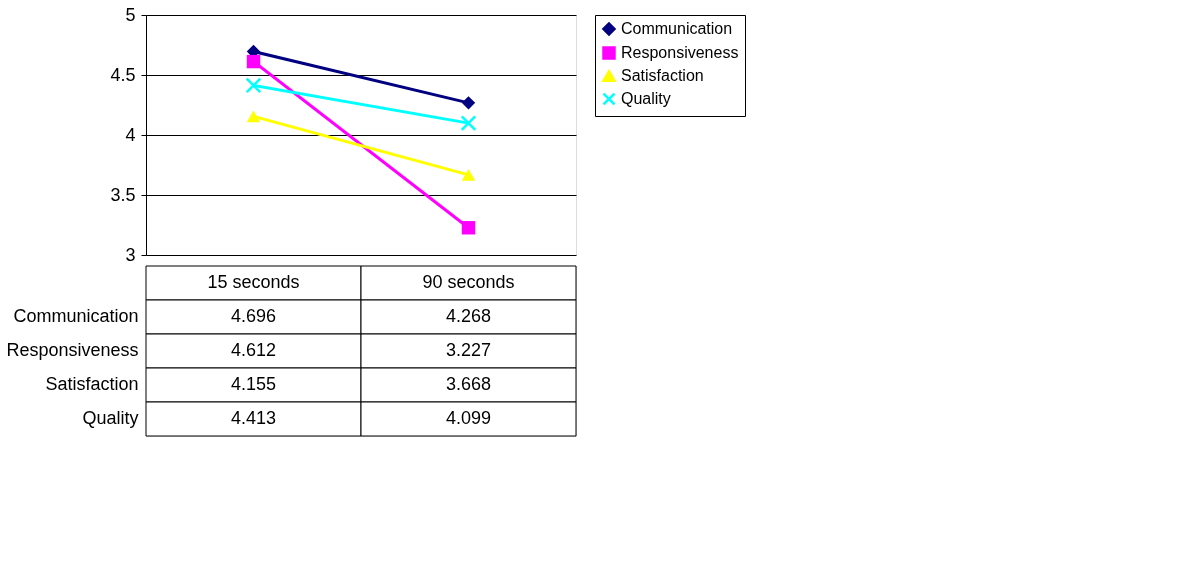 The width and height of the screenshot is (1185, 561). I want to click on legend-label: Responsiveness, so click(680, 52).